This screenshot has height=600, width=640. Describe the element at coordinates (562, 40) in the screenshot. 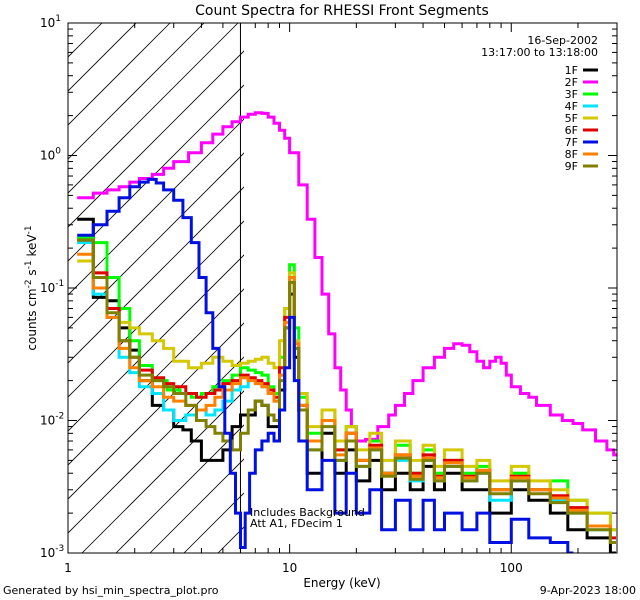

I see `date-label: 16-Sep-2002` at that location.